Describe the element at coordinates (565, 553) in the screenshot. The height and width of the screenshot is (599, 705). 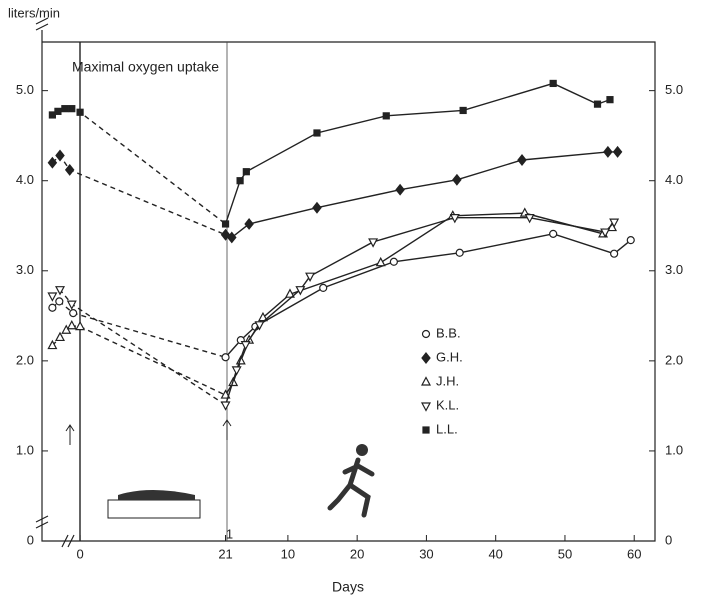
I see `x-tick-label: 50` at that location.